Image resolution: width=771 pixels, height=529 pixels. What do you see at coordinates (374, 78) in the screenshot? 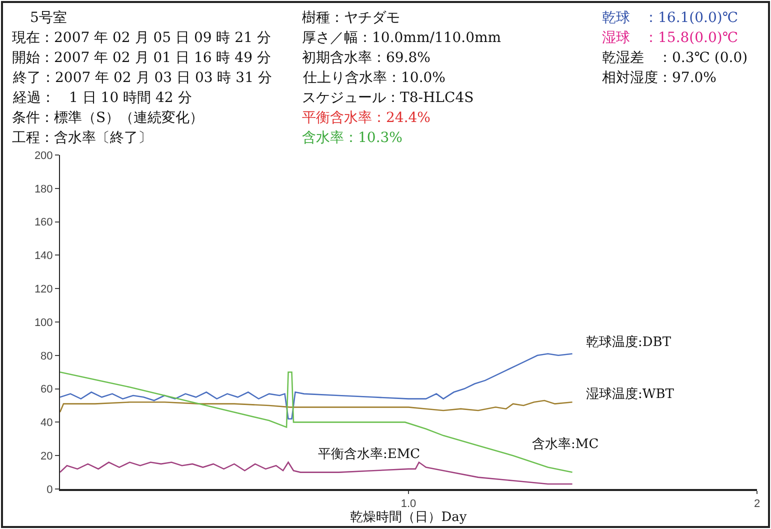
I see `text: 仕上り含水率：10.0%` at bounding box center [374, 78].